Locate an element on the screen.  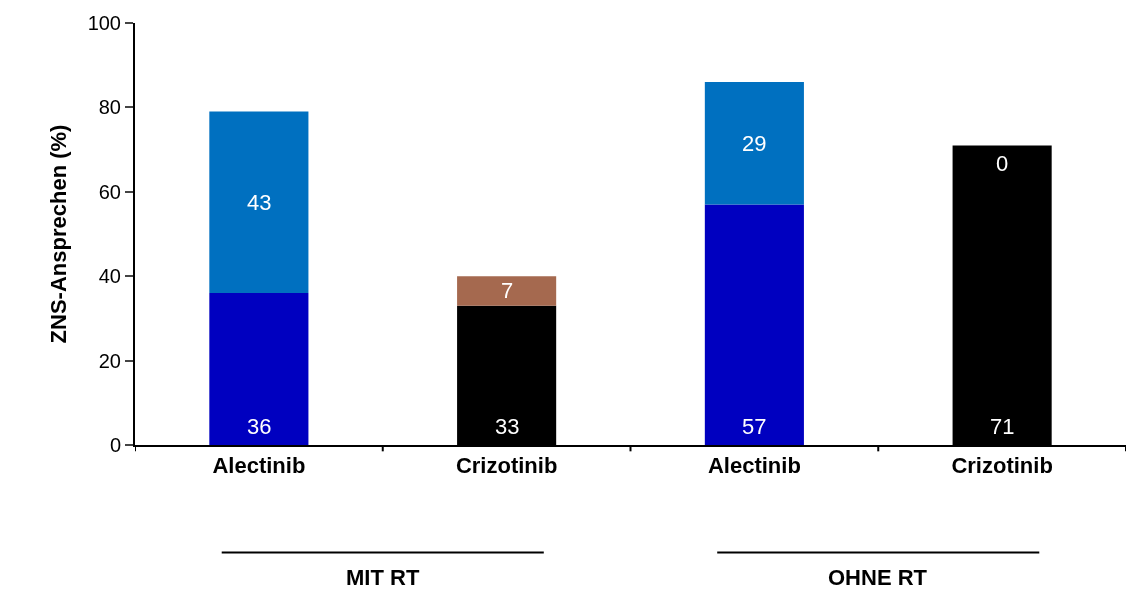
data-label: 71 is located at coordinates (1002, 426).